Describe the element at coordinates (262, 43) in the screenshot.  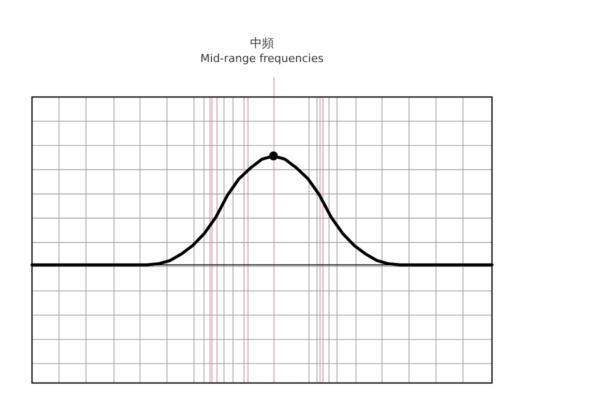
I see `chart-title: 中頻` at that location.